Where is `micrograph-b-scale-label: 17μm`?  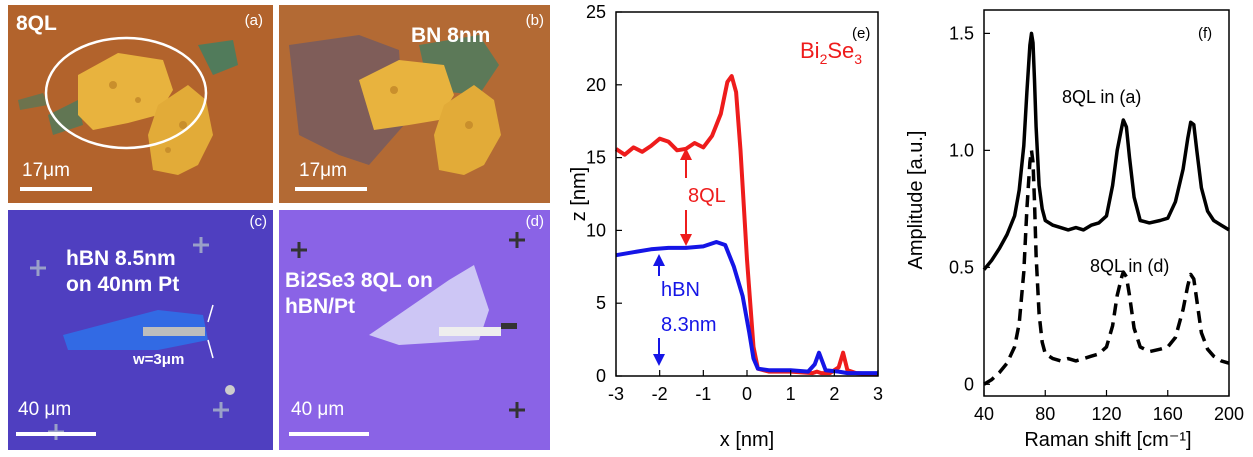 micrograph-b-scale-label: 17μm is located at coordinates (323, 170).